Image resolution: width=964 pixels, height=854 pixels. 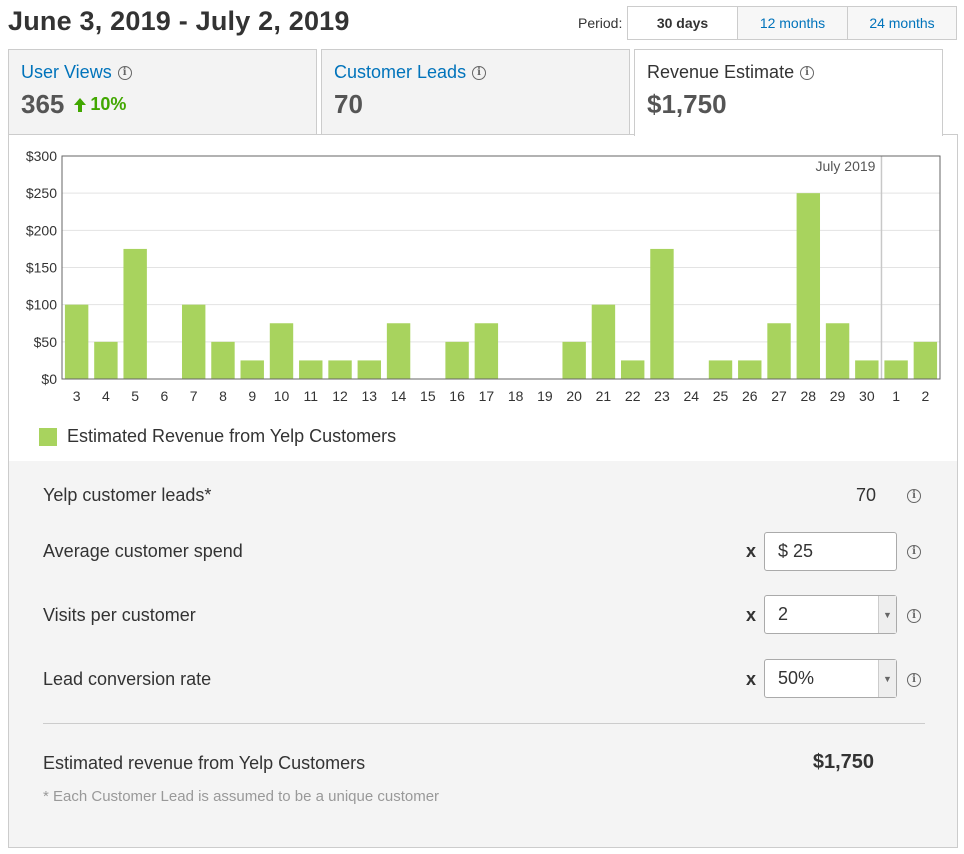 What do you see at coordinates (41, 268) in the screenshot?
I see `y-tick-label: $150` at bounding box center [41, 268].